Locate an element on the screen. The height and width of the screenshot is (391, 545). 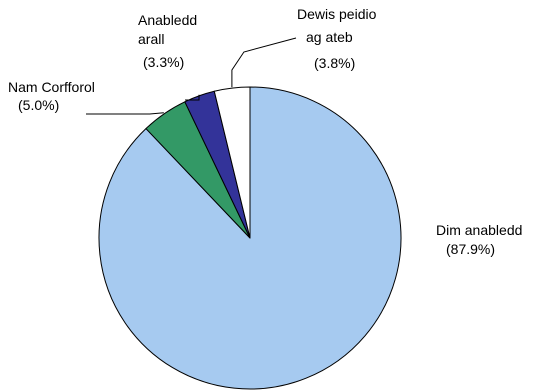
label-anabledd-arall-line2: arall is located at coordinates (151, 39).